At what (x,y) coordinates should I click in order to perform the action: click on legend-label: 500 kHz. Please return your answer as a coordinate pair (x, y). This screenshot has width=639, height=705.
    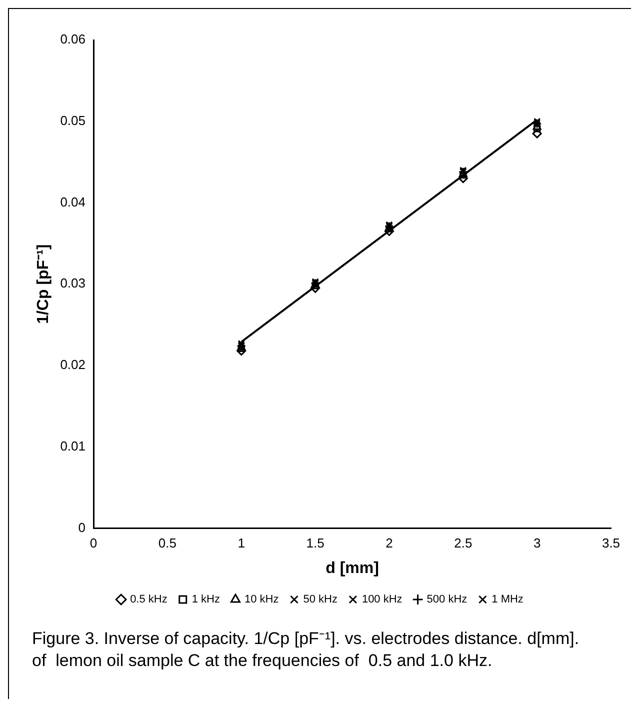
    Looking at the image, I should click on (447, 600).